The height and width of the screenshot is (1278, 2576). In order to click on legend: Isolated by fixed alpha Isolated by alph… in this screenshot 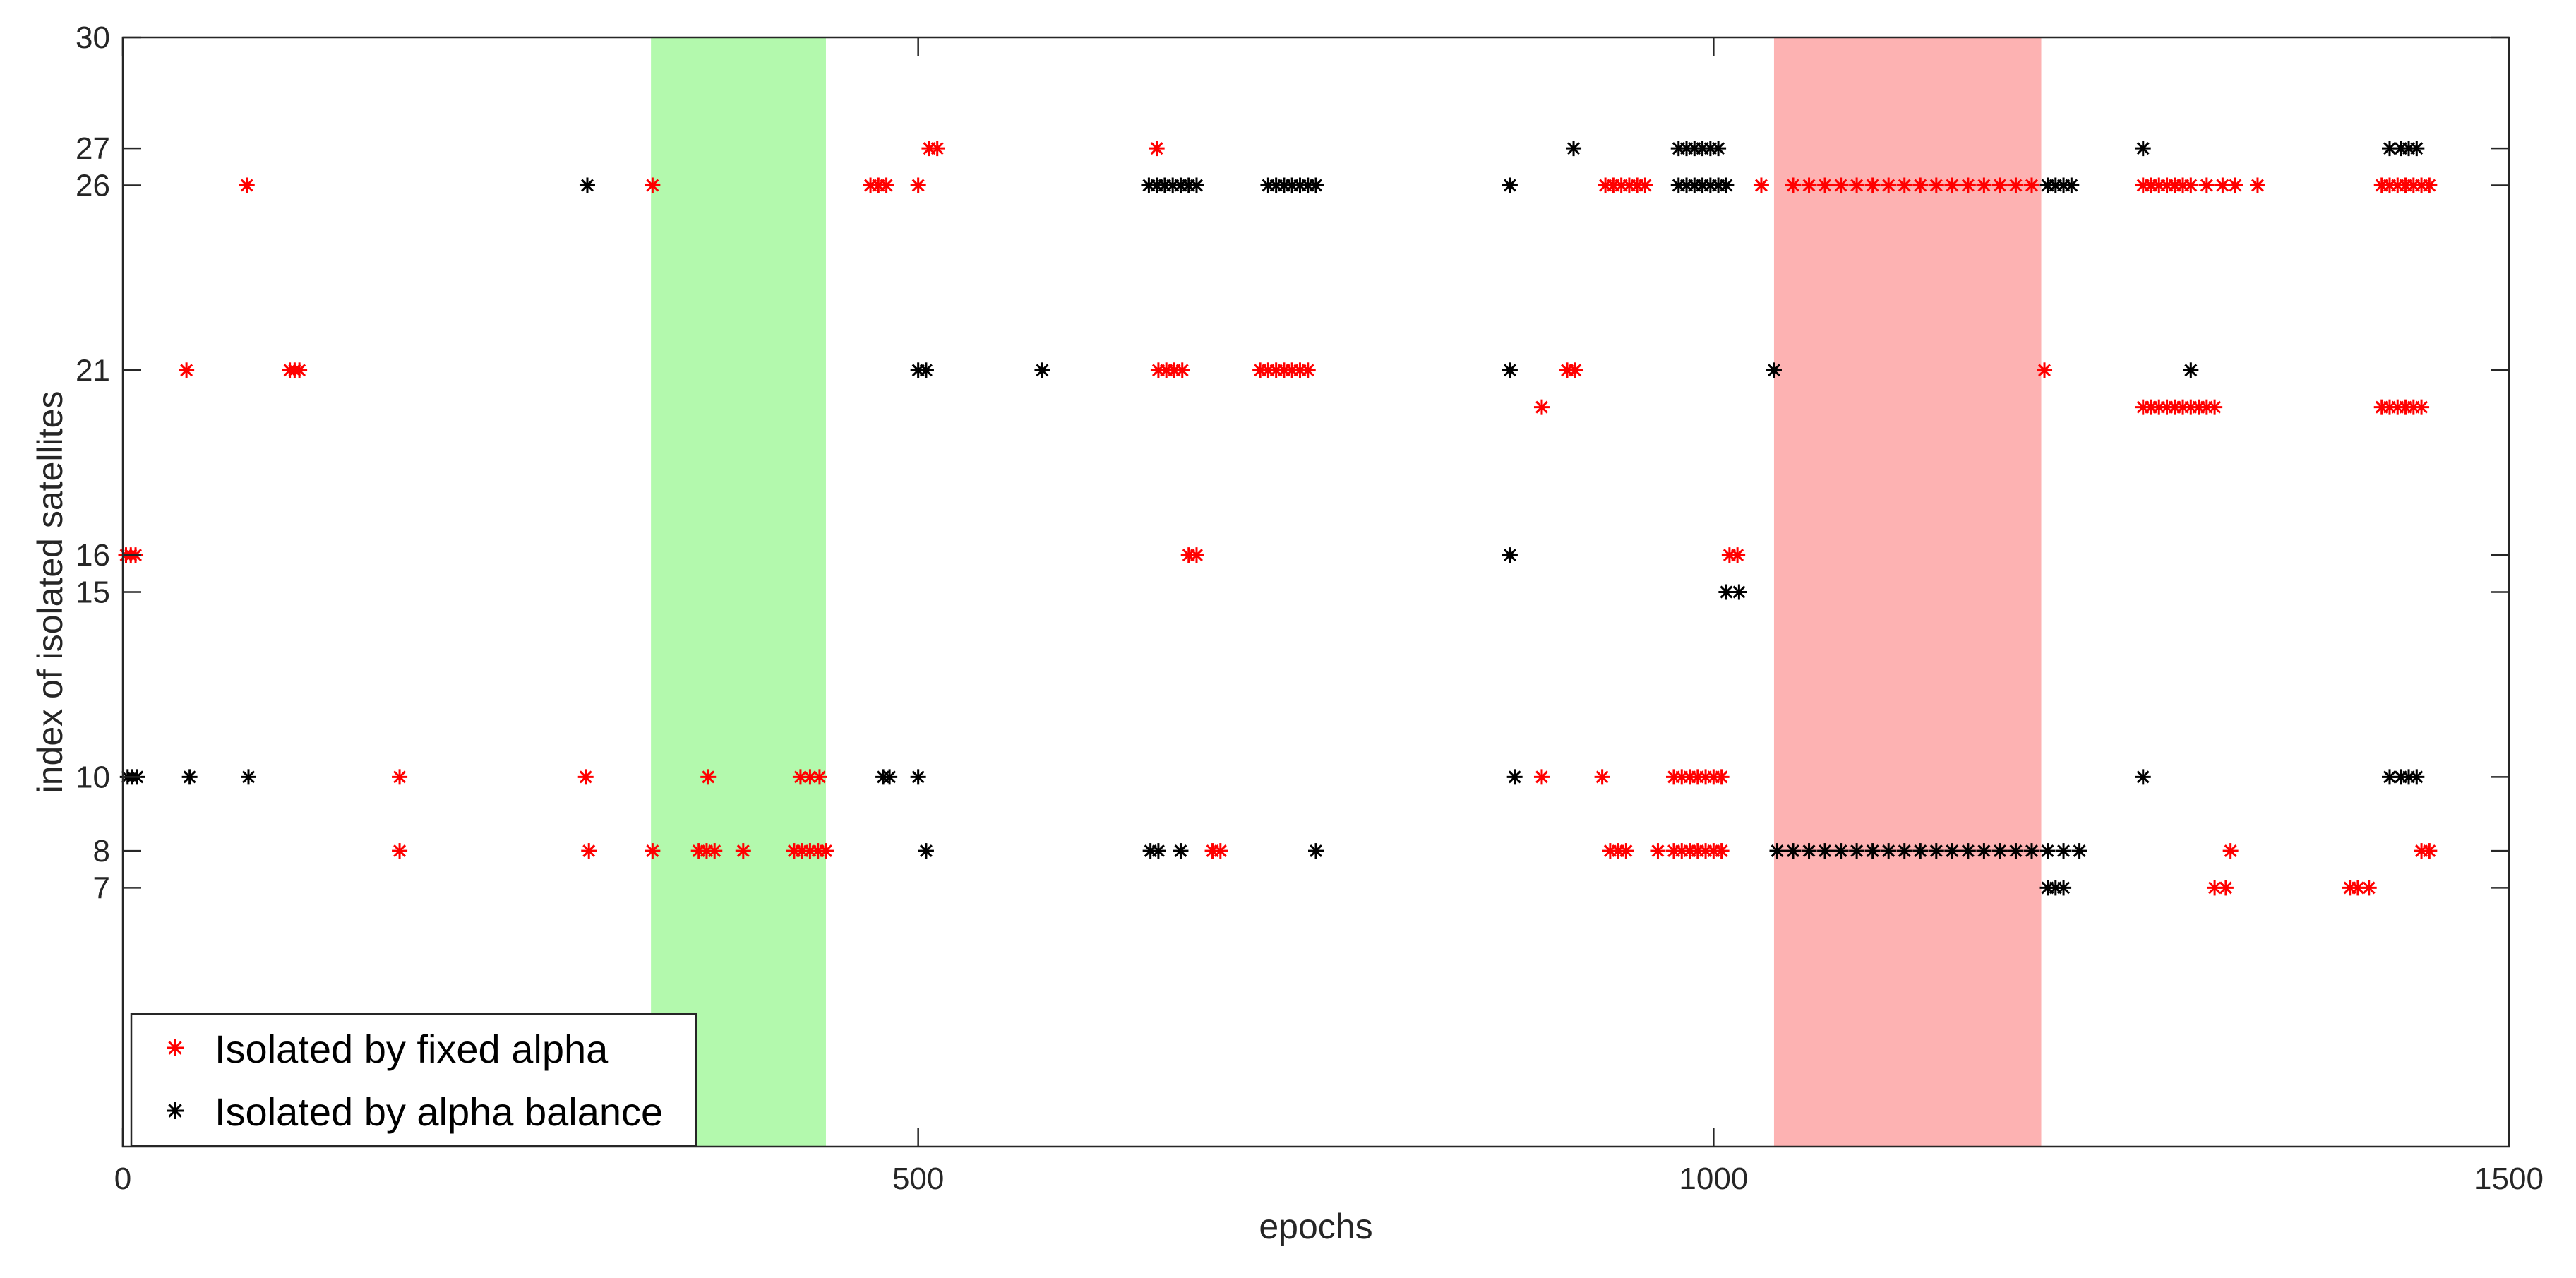, I will do `click(413, 1080)`.